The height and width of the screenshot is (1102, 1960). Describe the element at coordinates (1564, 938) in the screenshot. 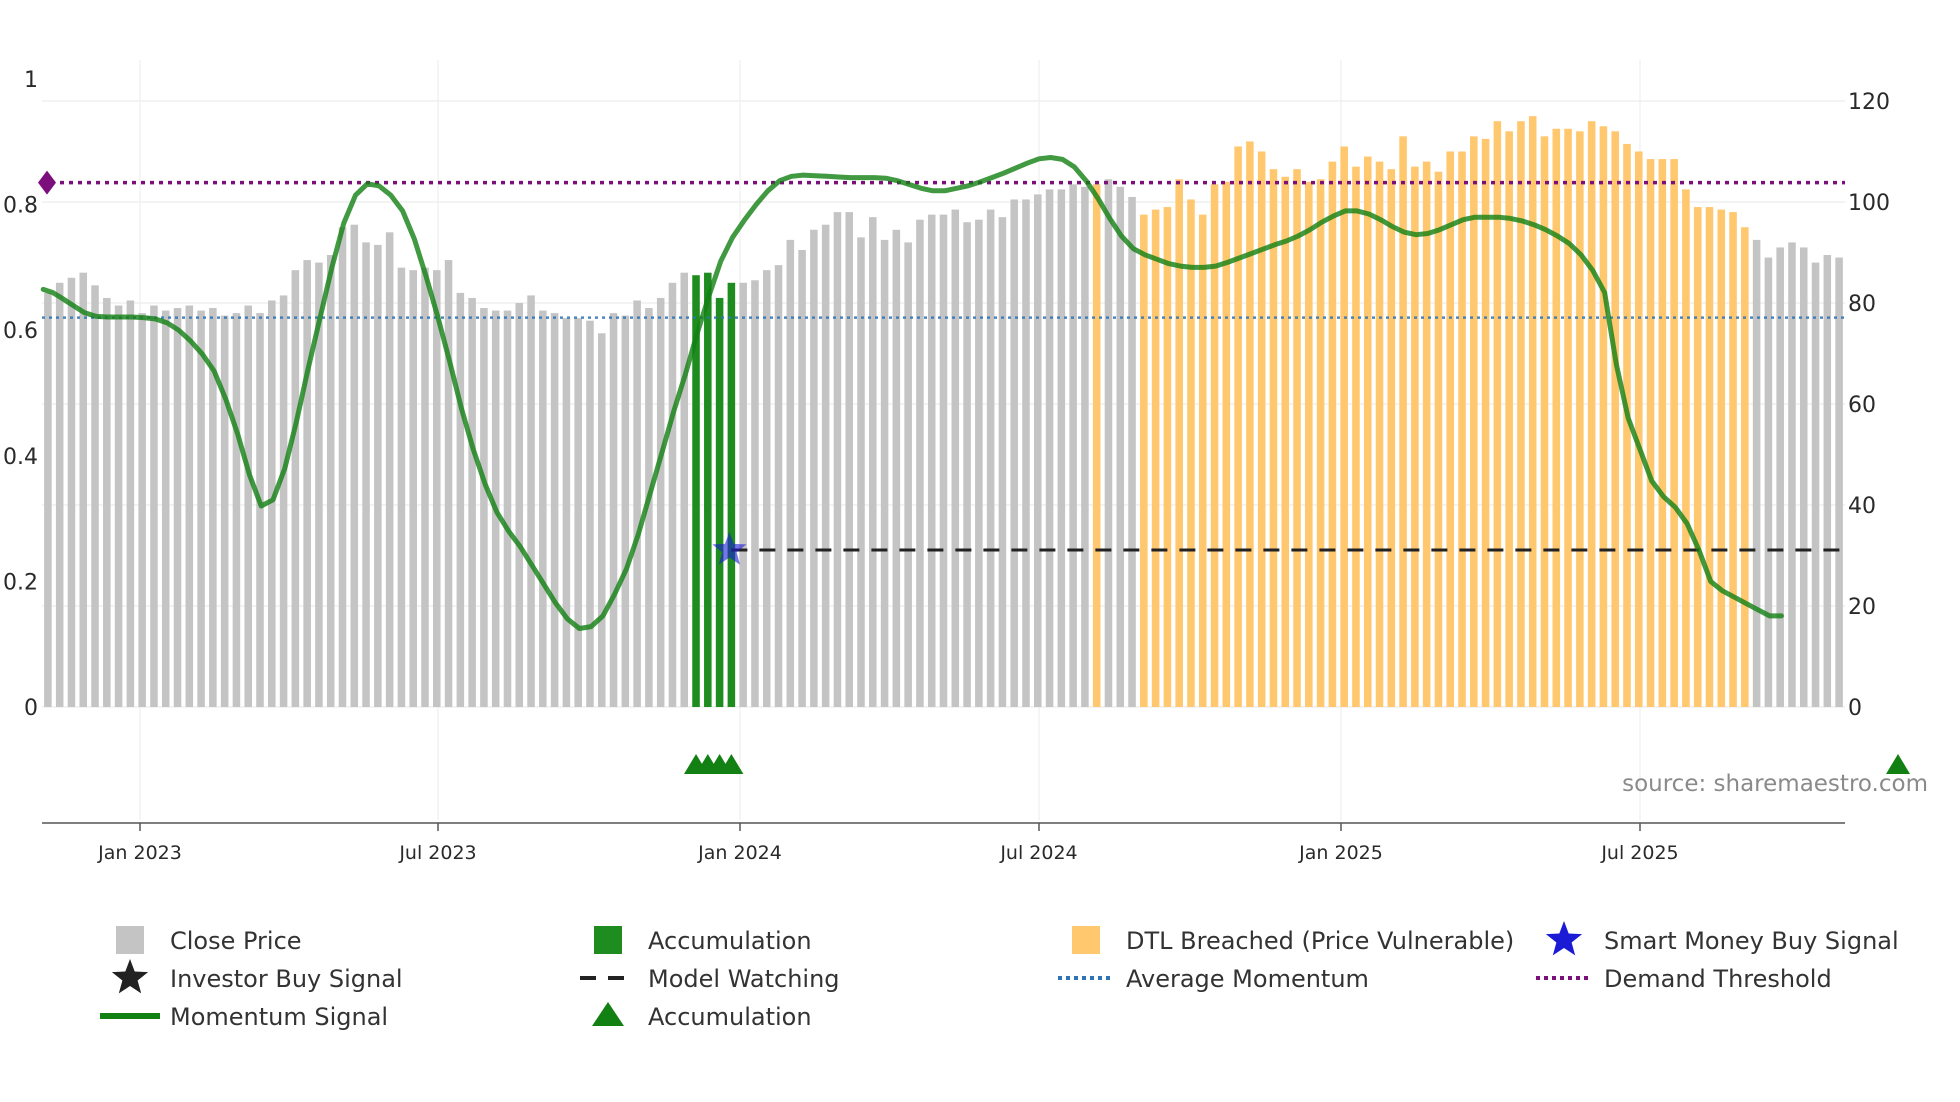

I see `legend-star-icon` at that location.